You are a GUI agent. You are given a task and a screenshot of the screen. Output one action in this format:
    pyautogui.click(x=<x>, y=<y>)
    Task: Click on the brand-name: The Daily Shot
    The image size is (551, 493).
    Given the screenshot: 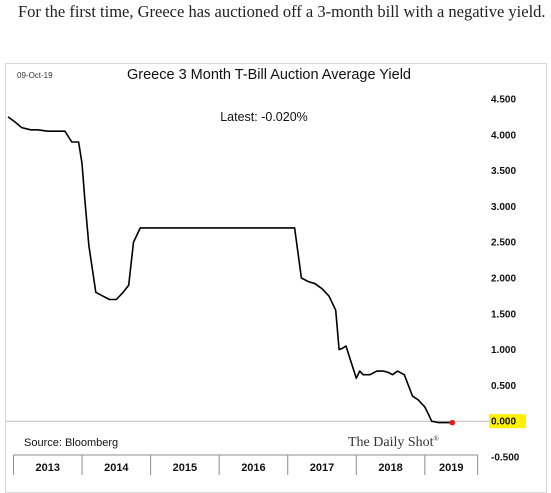 What is the action you would take?
    pyautogui.click(x=391, y=442)
    